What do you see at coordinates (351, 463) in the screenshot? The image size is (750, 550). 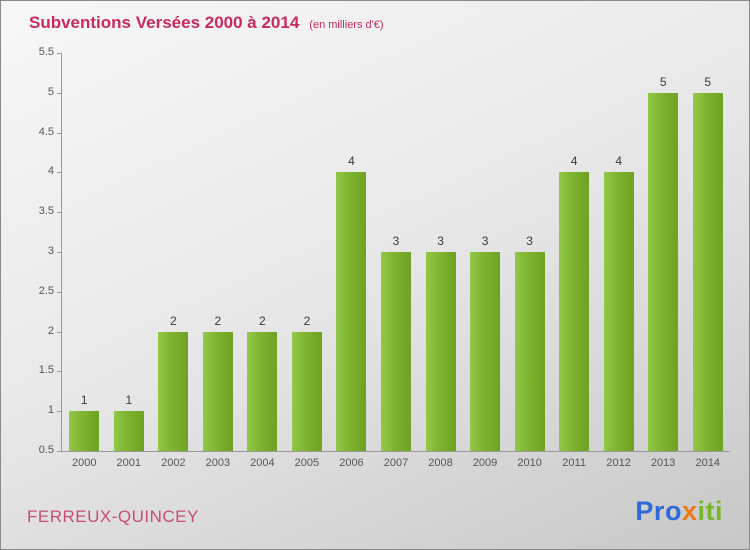 I see `x-tick-label: 2006` at bounding box center [351, 463].